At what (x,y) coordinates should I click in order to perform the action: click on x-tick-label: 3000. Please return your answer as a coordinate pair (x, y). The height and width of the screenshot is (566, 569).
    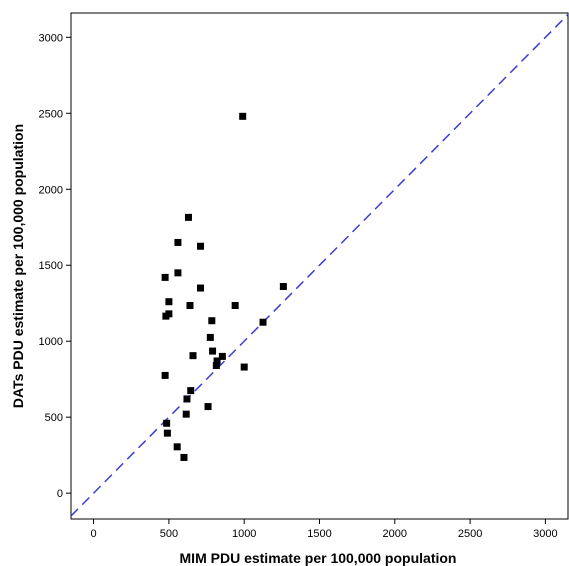
    Looking at the image, I should click on (545, 534).